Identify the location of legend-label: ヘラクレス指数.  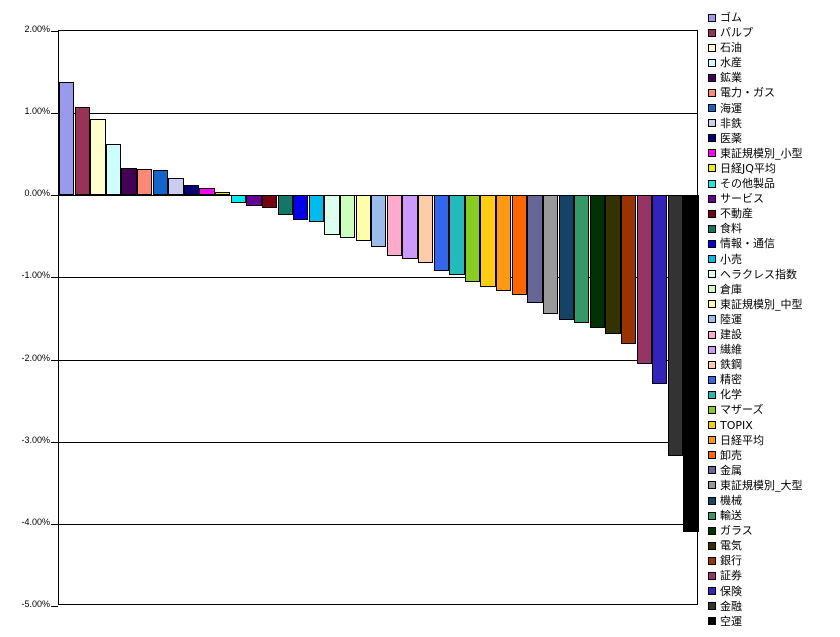
(758, 274).